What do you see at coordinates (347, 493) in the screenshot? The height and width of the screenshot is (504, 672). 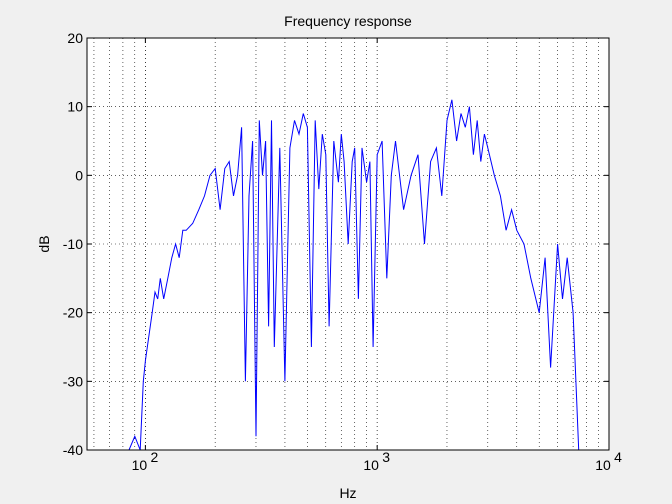 I see `x-axis-label: Hz` at bounding box center [347, 493].